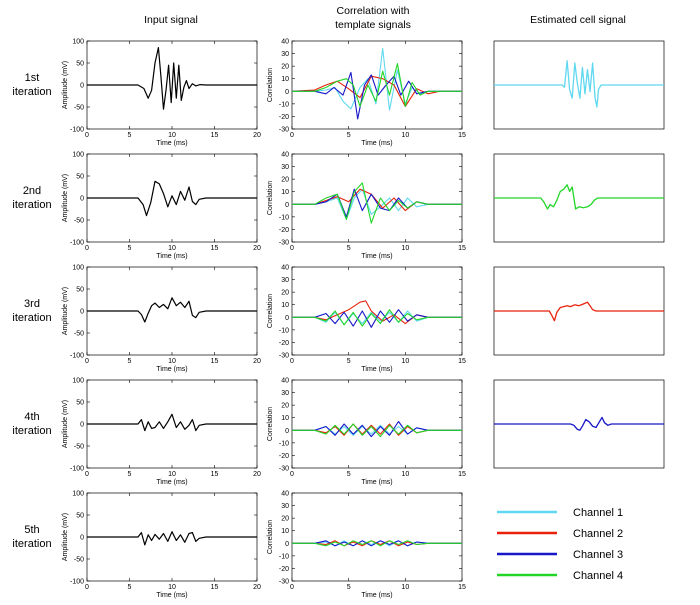  What do you see at coordinates (31, 417) in the screenshot?
I see `row-label-4: 4th` at bounding box center [31, 417].